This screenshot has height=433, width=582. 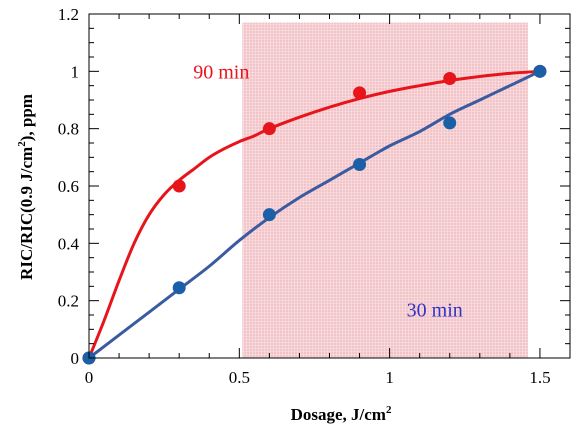 I want to click on y-tick-label-5: 1, so click(x=75, y=71).